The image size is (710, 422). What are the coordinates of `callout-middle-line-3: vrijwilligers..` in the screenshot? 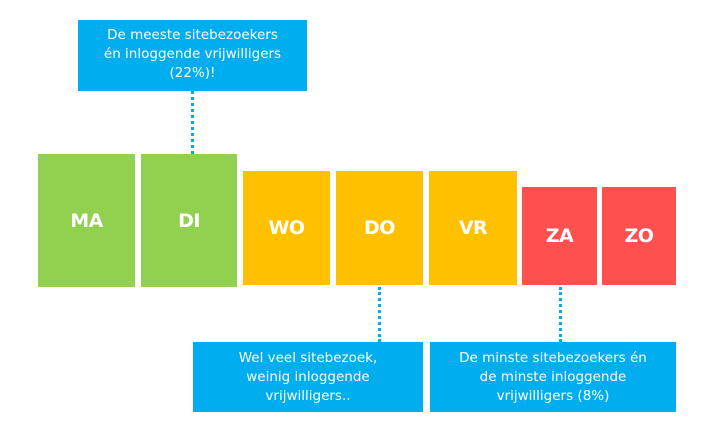 It's located at (308, 396).